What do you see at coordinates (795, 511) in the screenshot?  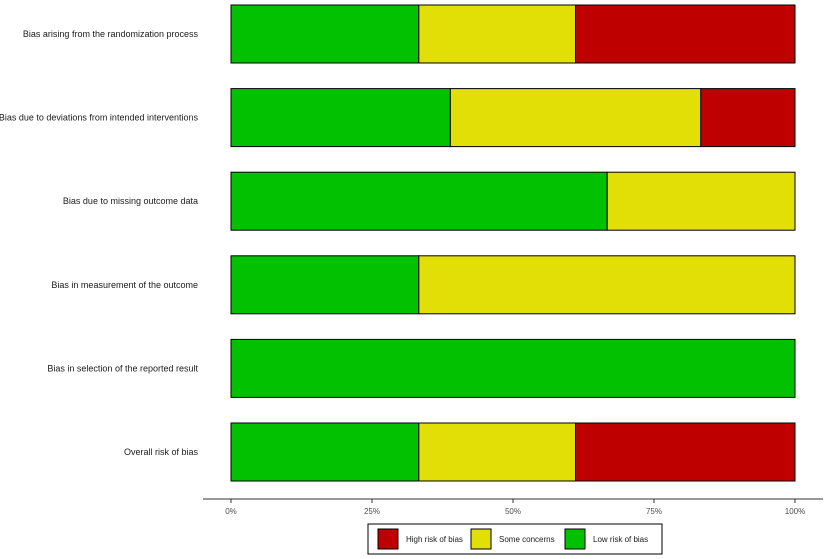 I see `x-tick-label: 100%` at bounding box center [795, 511].